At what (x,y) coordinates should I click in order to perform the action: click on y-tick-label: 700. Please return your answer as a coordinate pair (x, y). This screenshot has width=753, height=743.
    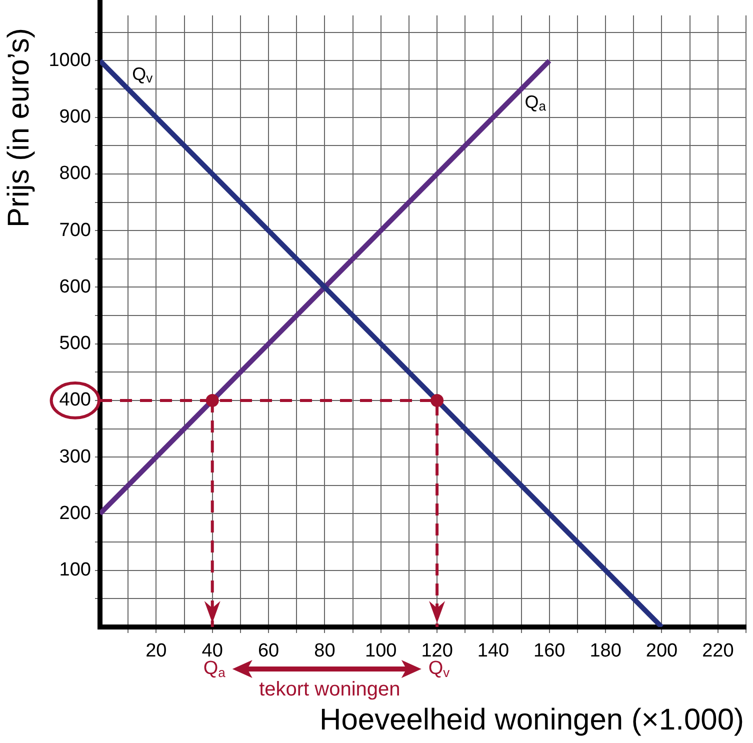
    Looking at the image, I should click on (75, 230).